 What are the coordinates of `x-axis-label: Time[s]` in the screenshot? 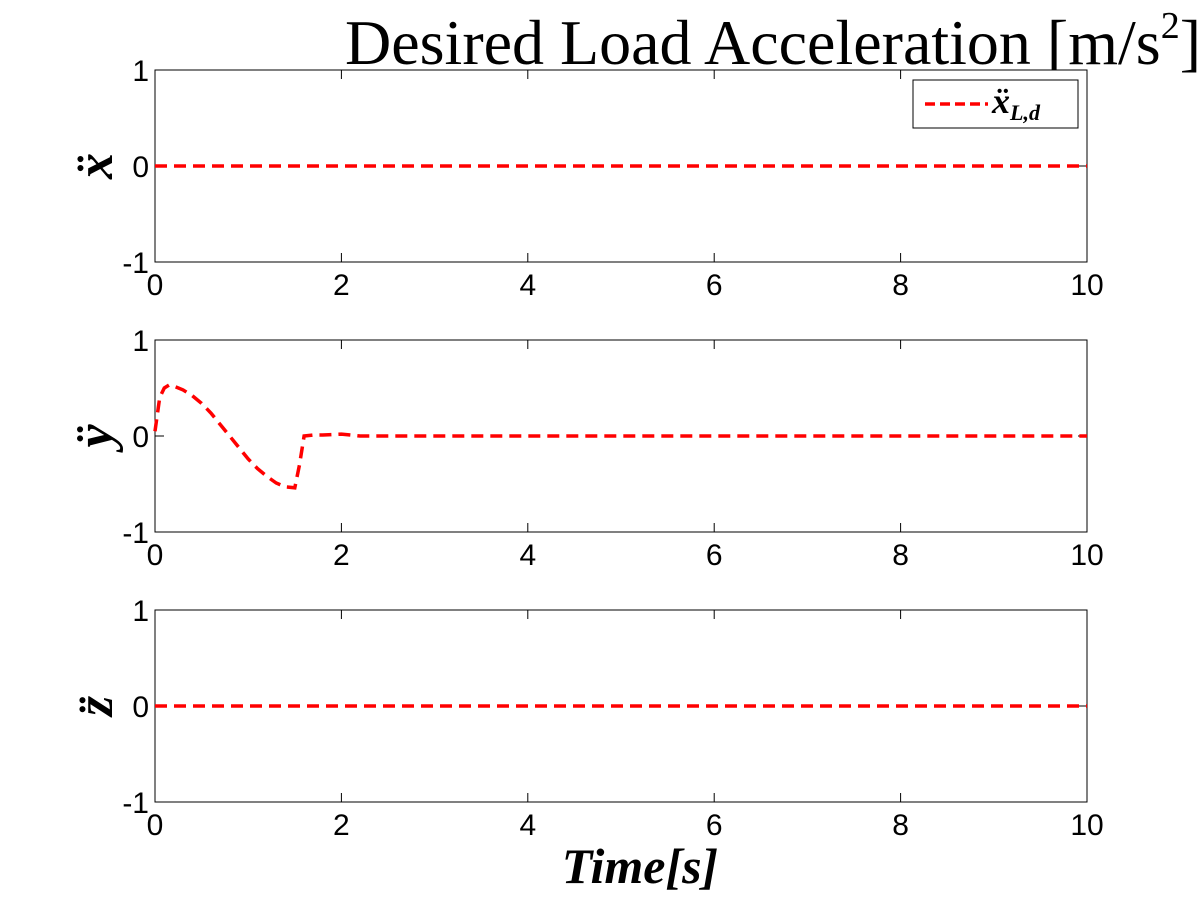 It's located at (640, 866).